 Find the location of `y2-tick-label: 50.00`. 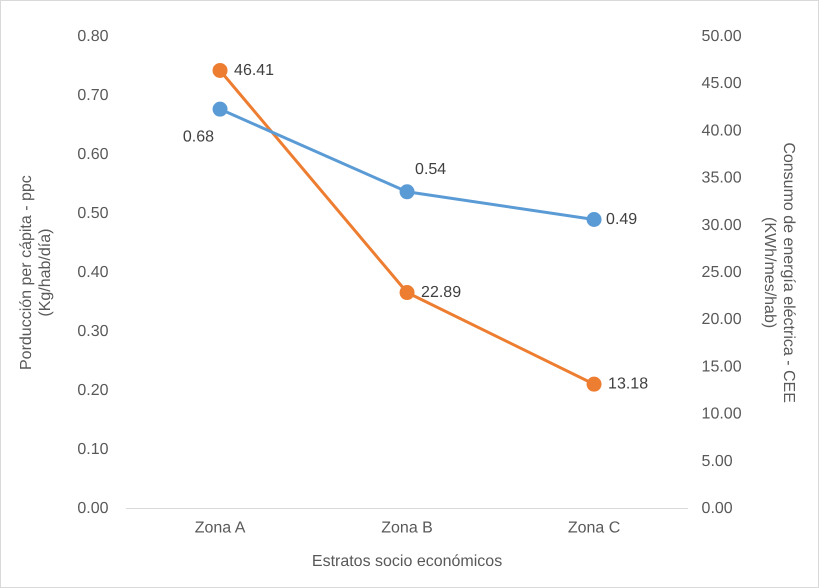

y2-tick-label: 50.00 is located at coordinates (722, 37).